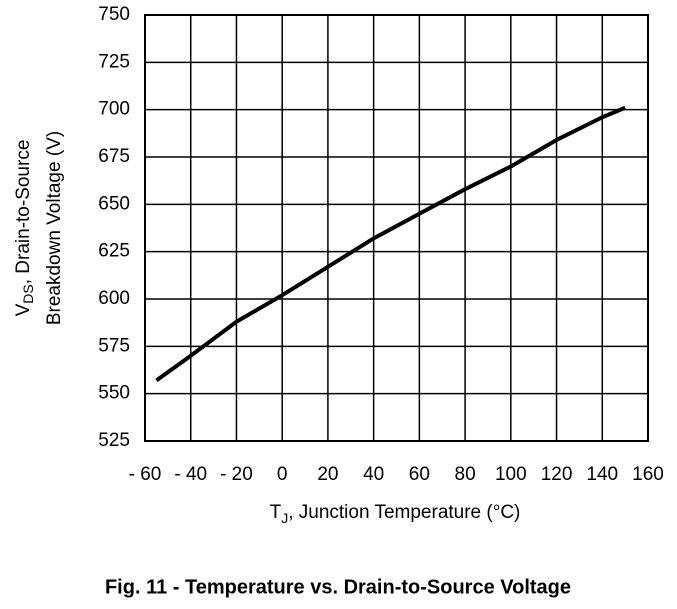 The image size is (677, 609). Describe the element at coordinates (28, 293) in the screenshot. I see `y-label-sub: DS` at that location.